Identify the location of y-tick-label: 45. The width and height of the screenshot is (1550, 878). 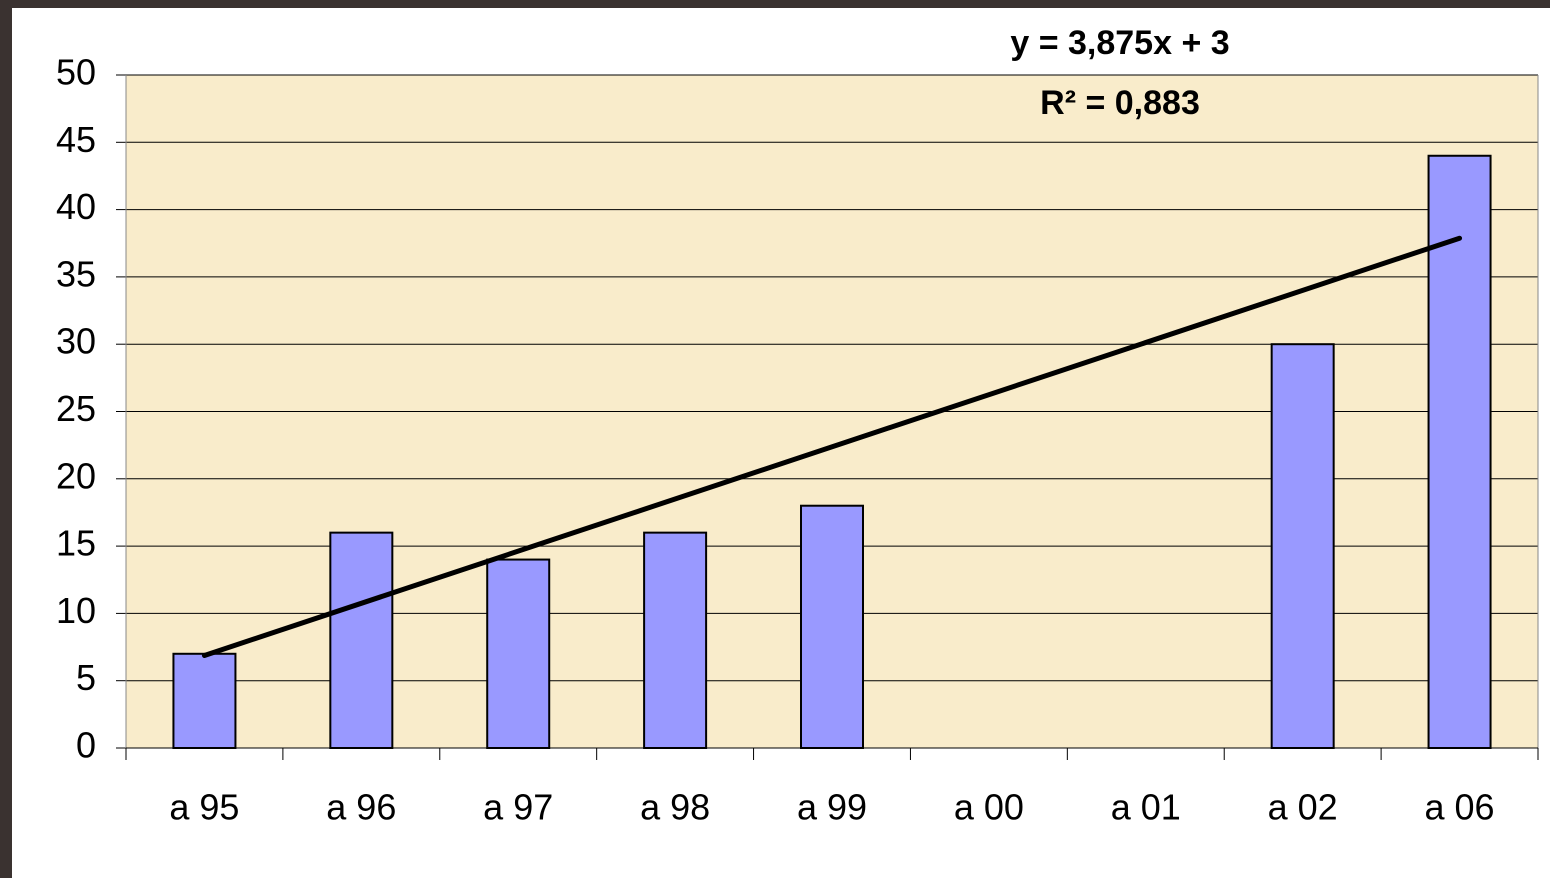
(76, 139).